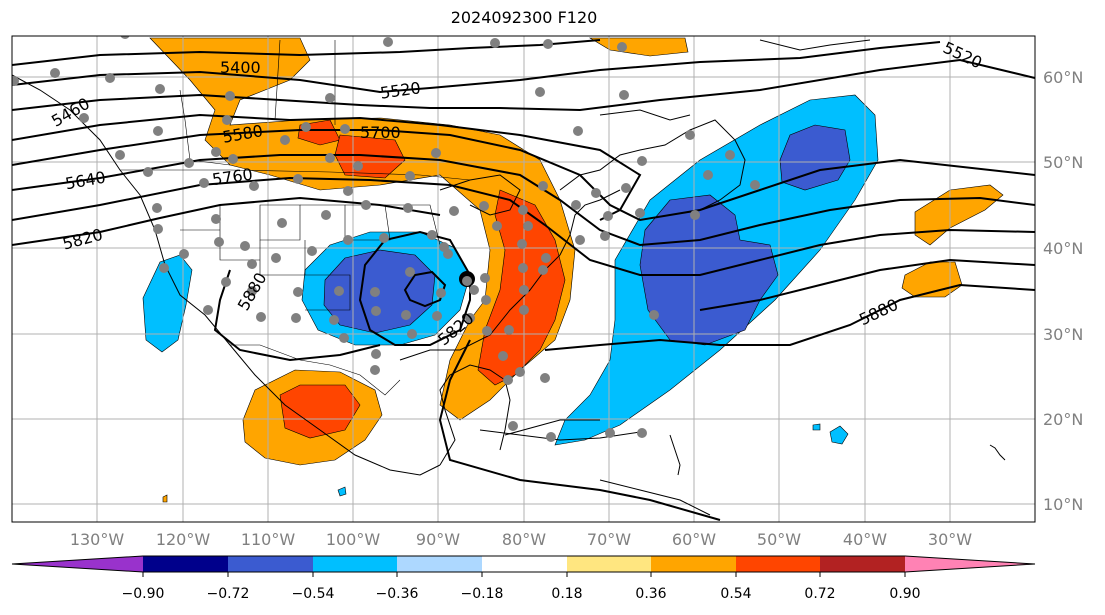 The width and height of the screenshot is (1105, 615). Describe the element at coordinates (1063, 504) in the screenshot. I see `latitude-label: 10°N` at that location.